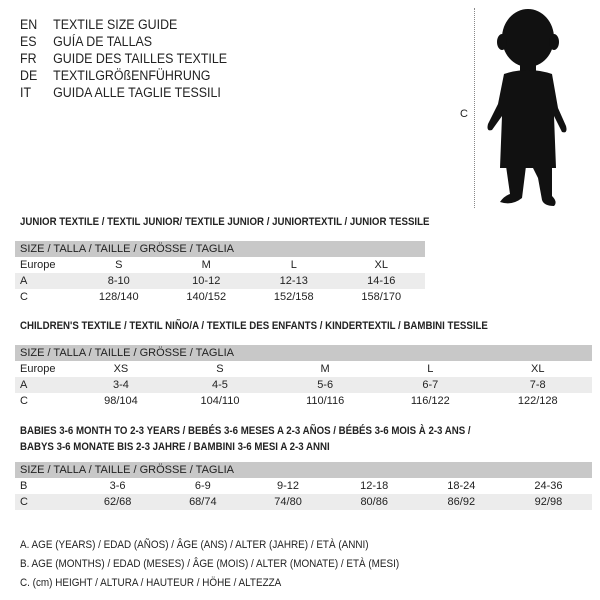 This screenshot has width=600, height=600. I want to click on table-cell: 14-16, so click(381, 281).